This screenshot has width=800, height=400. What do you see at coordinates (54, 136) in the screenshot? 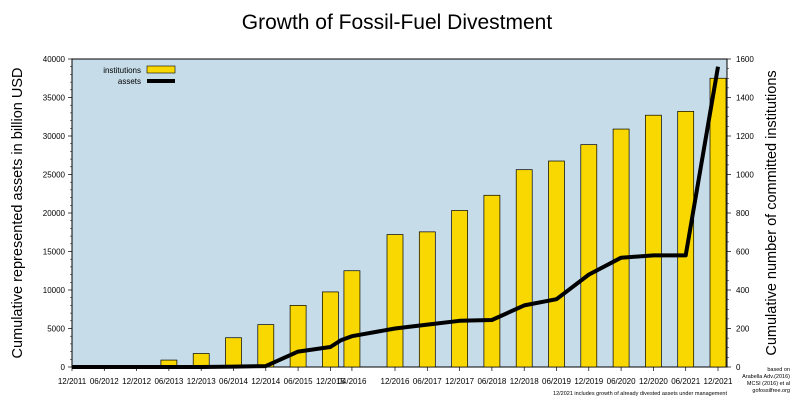
I see `left-tick-label: 30000` at bounding box center [54, 136].